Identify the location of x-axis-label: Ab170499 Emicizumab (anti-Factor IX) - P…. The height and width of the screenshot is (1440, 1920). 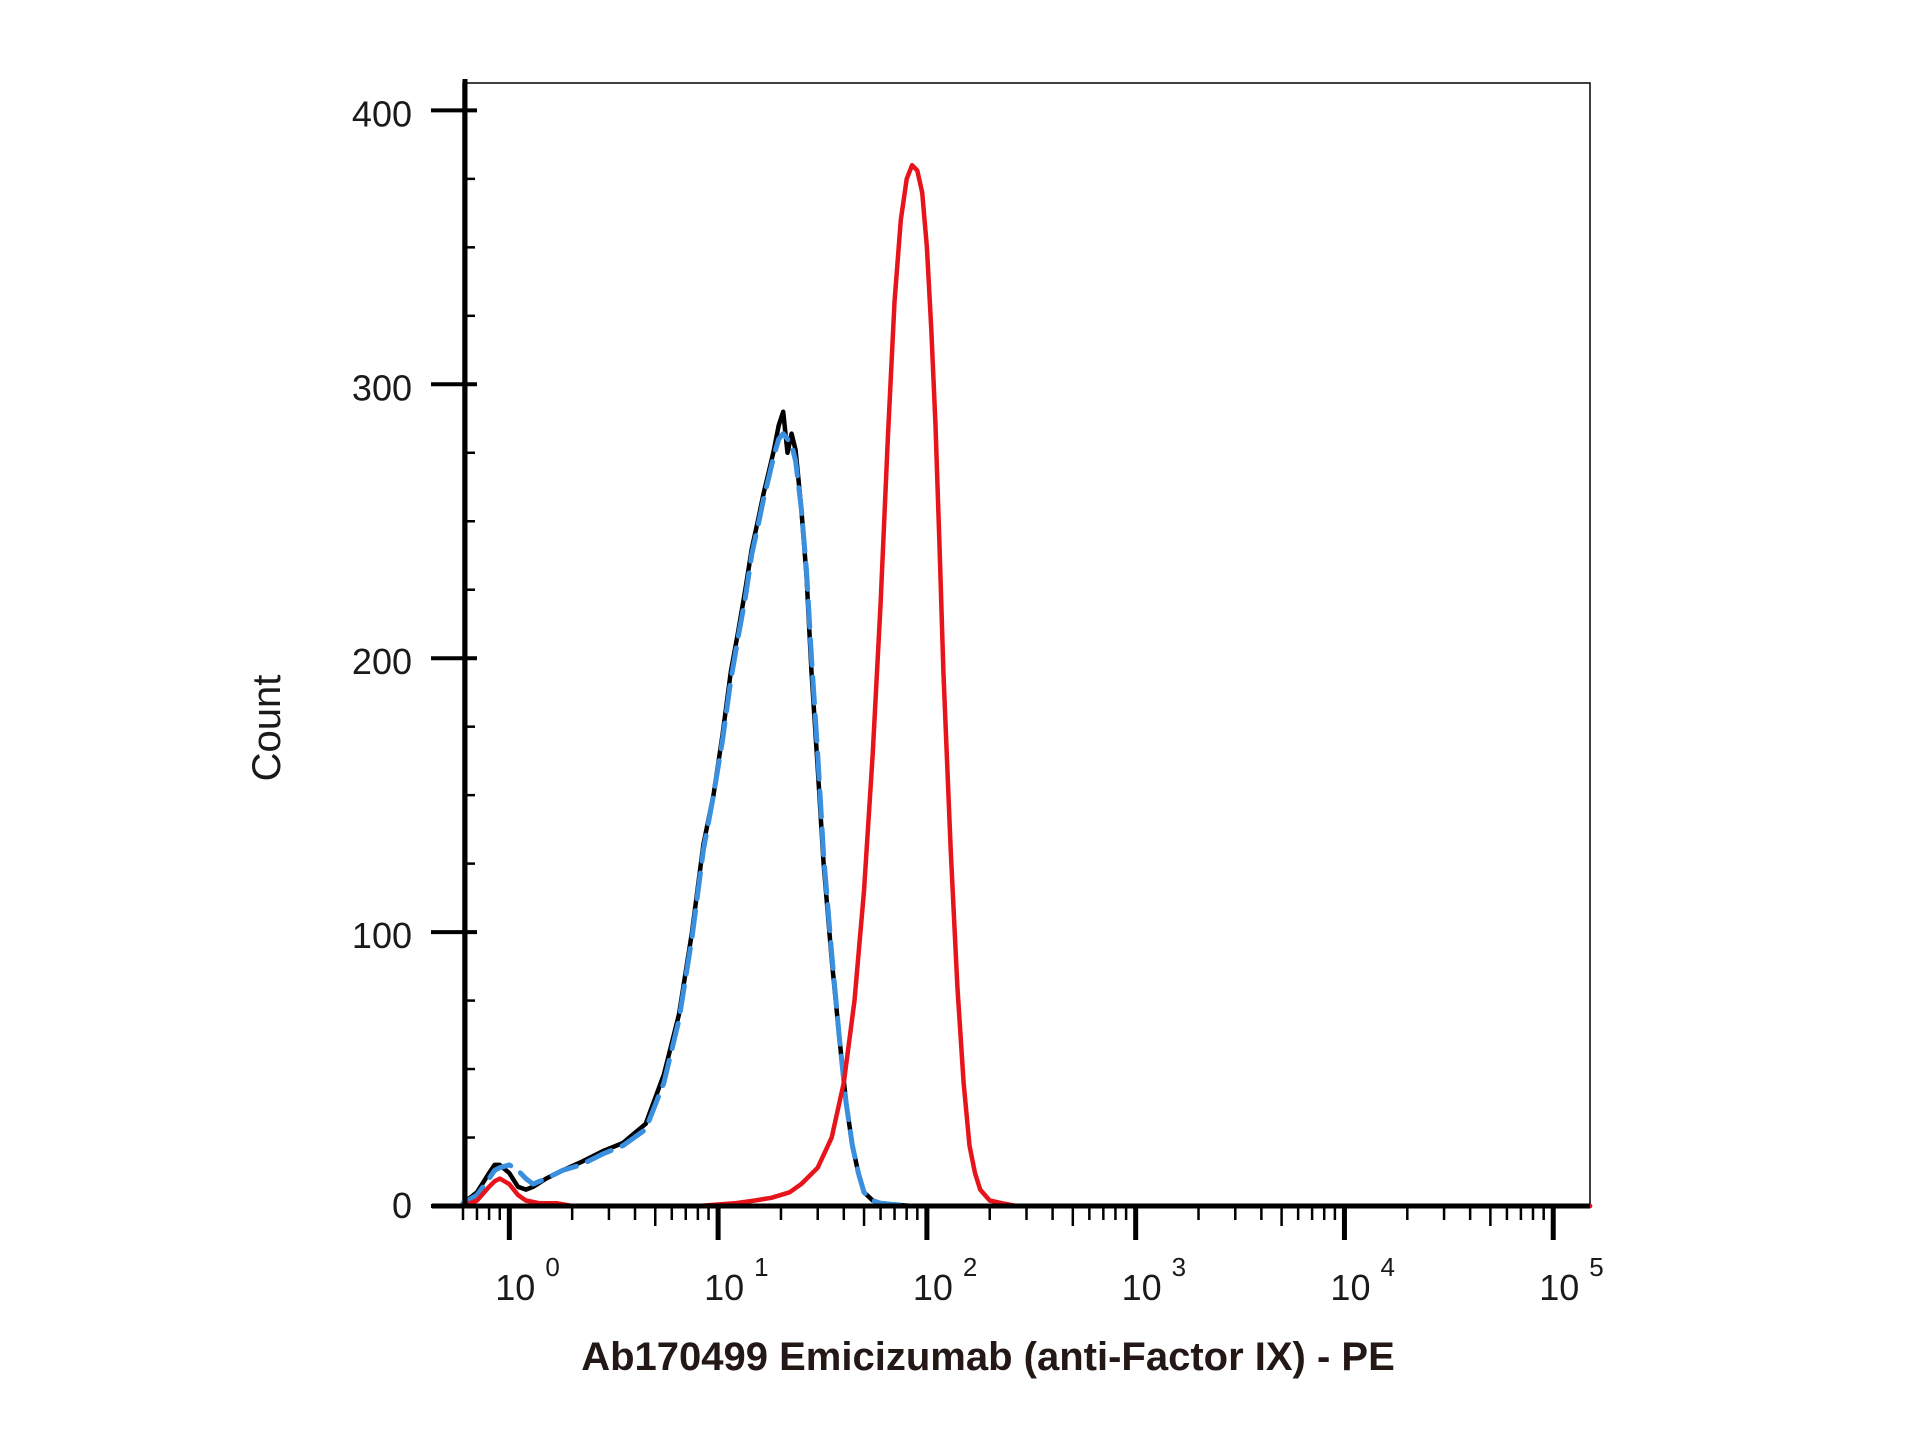
(988, 1357).